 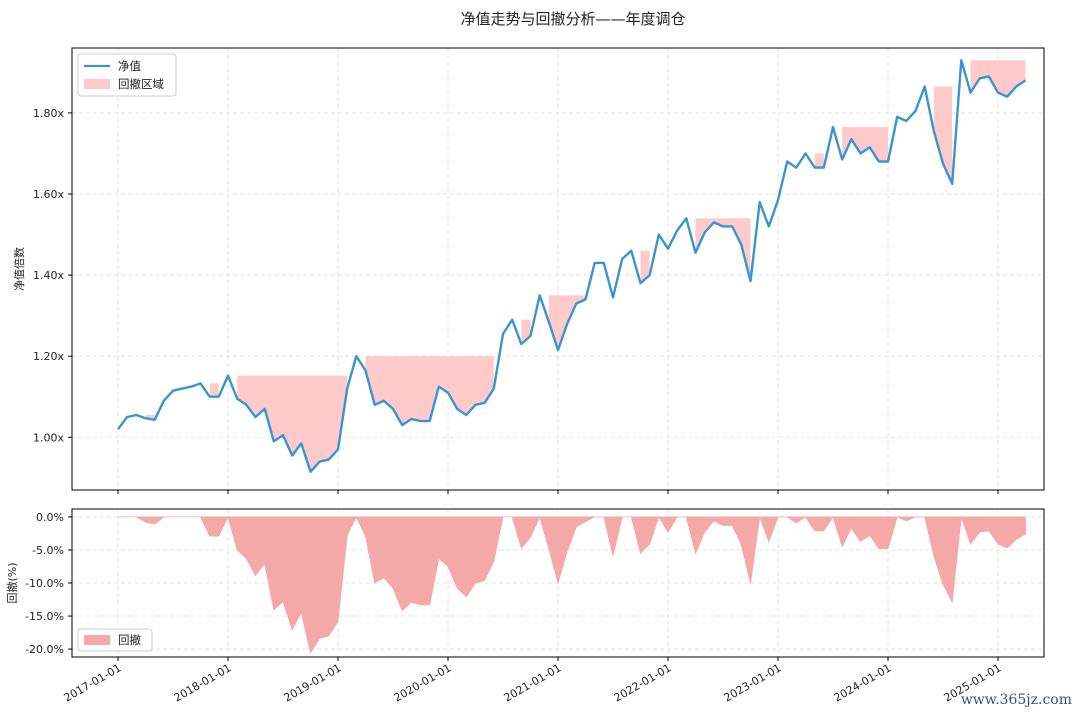 What do you see at coordinates (48, 275) in the screenshot?
I see `y-tick-label: 1.40x` at bounding box center [48, 275].